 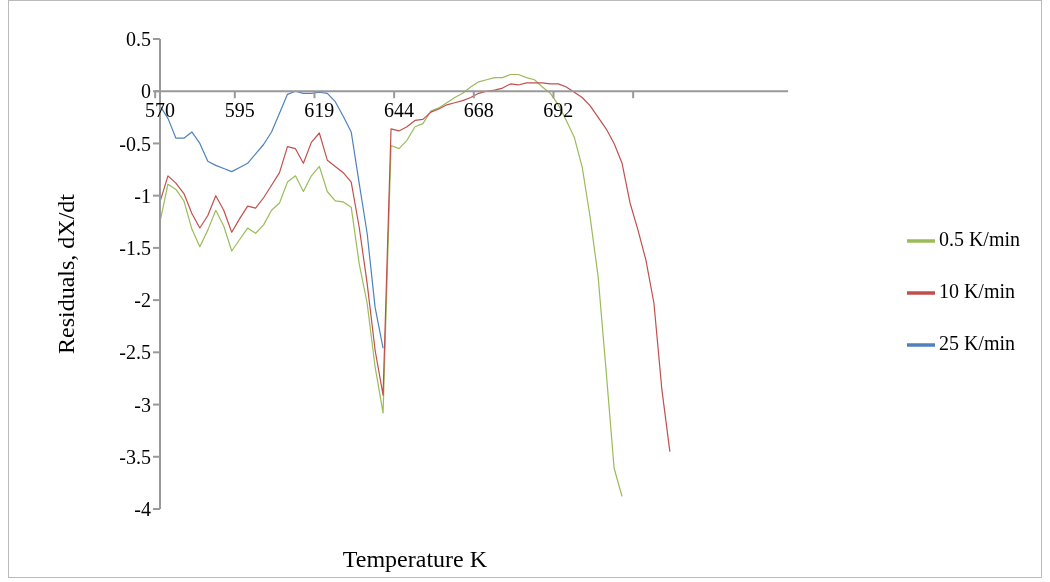 I want to click on legend-label: 0.5 K/min, so click(x=979, y=239).